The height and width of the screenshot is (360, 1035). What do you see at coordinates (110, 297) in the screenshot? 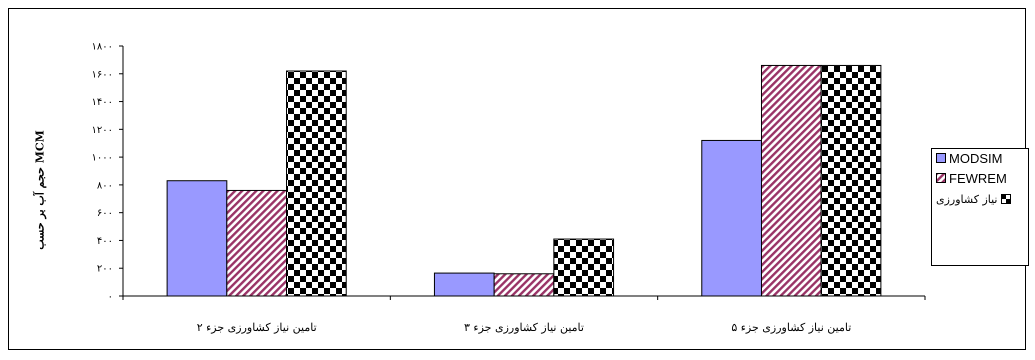
I see `y-tick-label: ۰` at bounding box center [110, 297].